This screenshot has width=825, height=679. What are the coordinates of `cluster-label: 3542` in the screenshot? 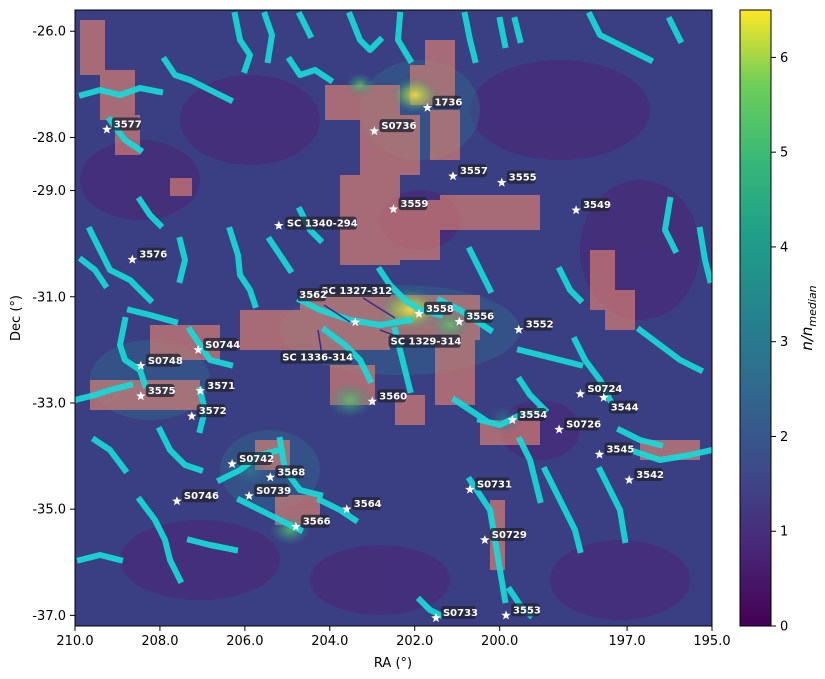 It's located at (650, 475).